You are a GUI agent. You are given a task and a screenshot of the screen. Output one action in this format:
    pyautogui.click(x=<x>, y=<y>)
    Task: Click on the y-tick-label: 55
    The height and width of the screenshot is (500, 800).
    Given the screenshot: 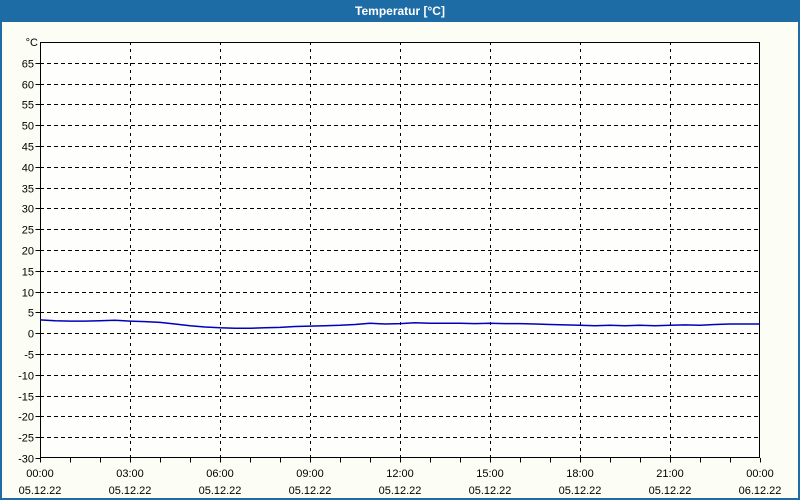 What is the action you would take?
    pyautogui.click(x=28, y=106)
    